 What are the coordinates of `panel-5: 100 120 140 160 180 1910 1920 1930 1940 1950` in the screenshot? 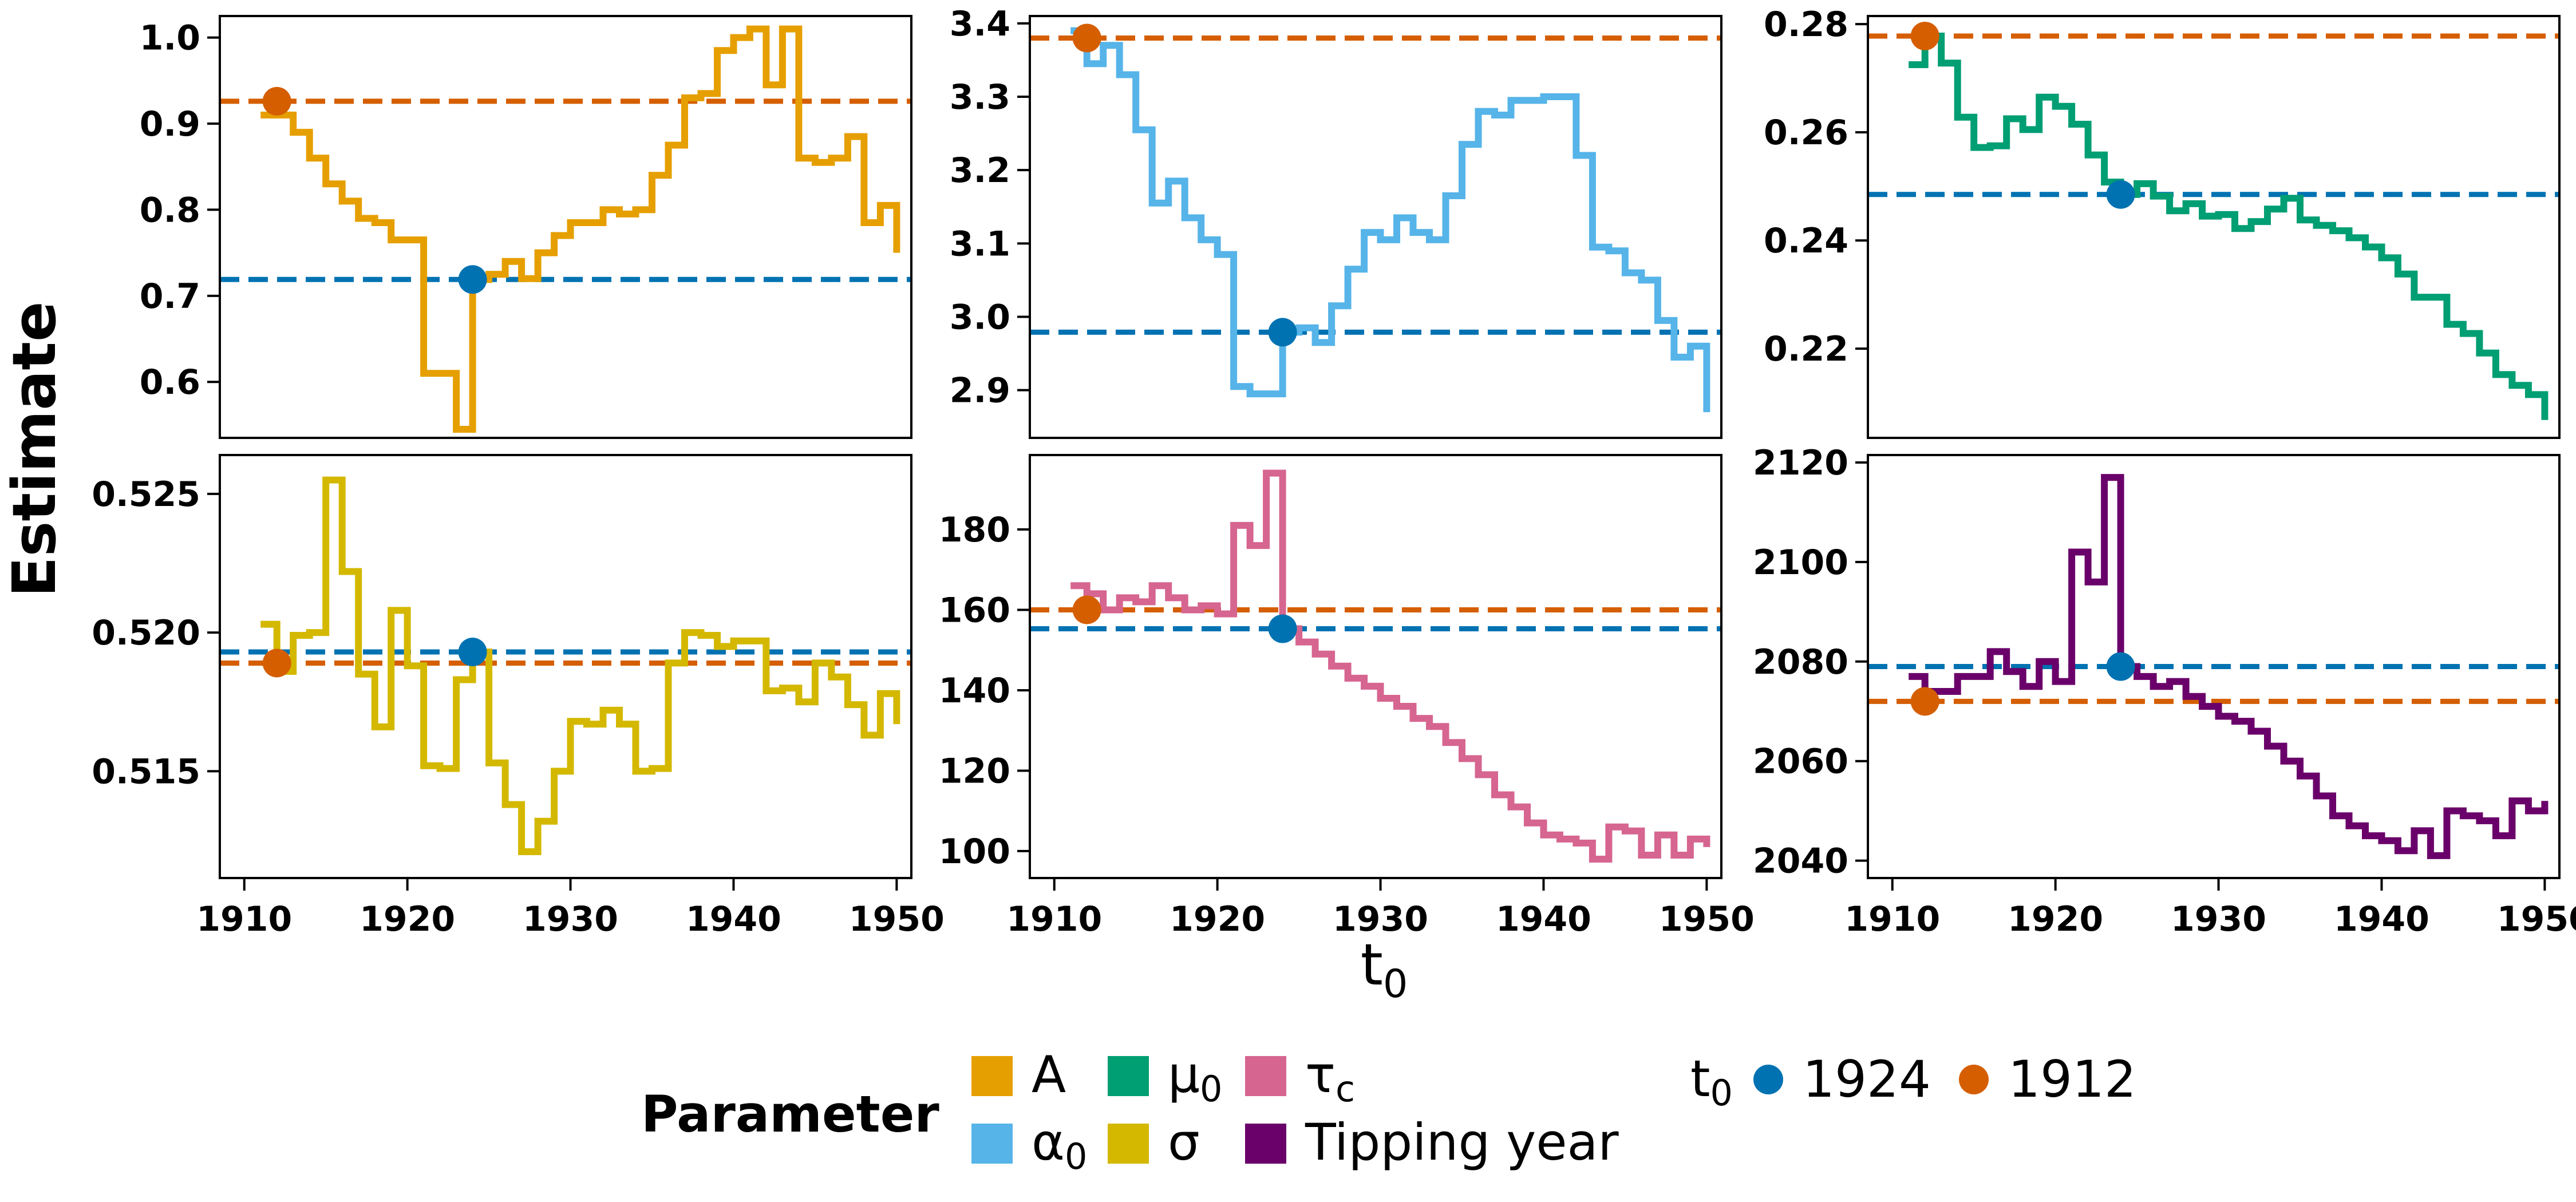 It's located at (1347, 697).